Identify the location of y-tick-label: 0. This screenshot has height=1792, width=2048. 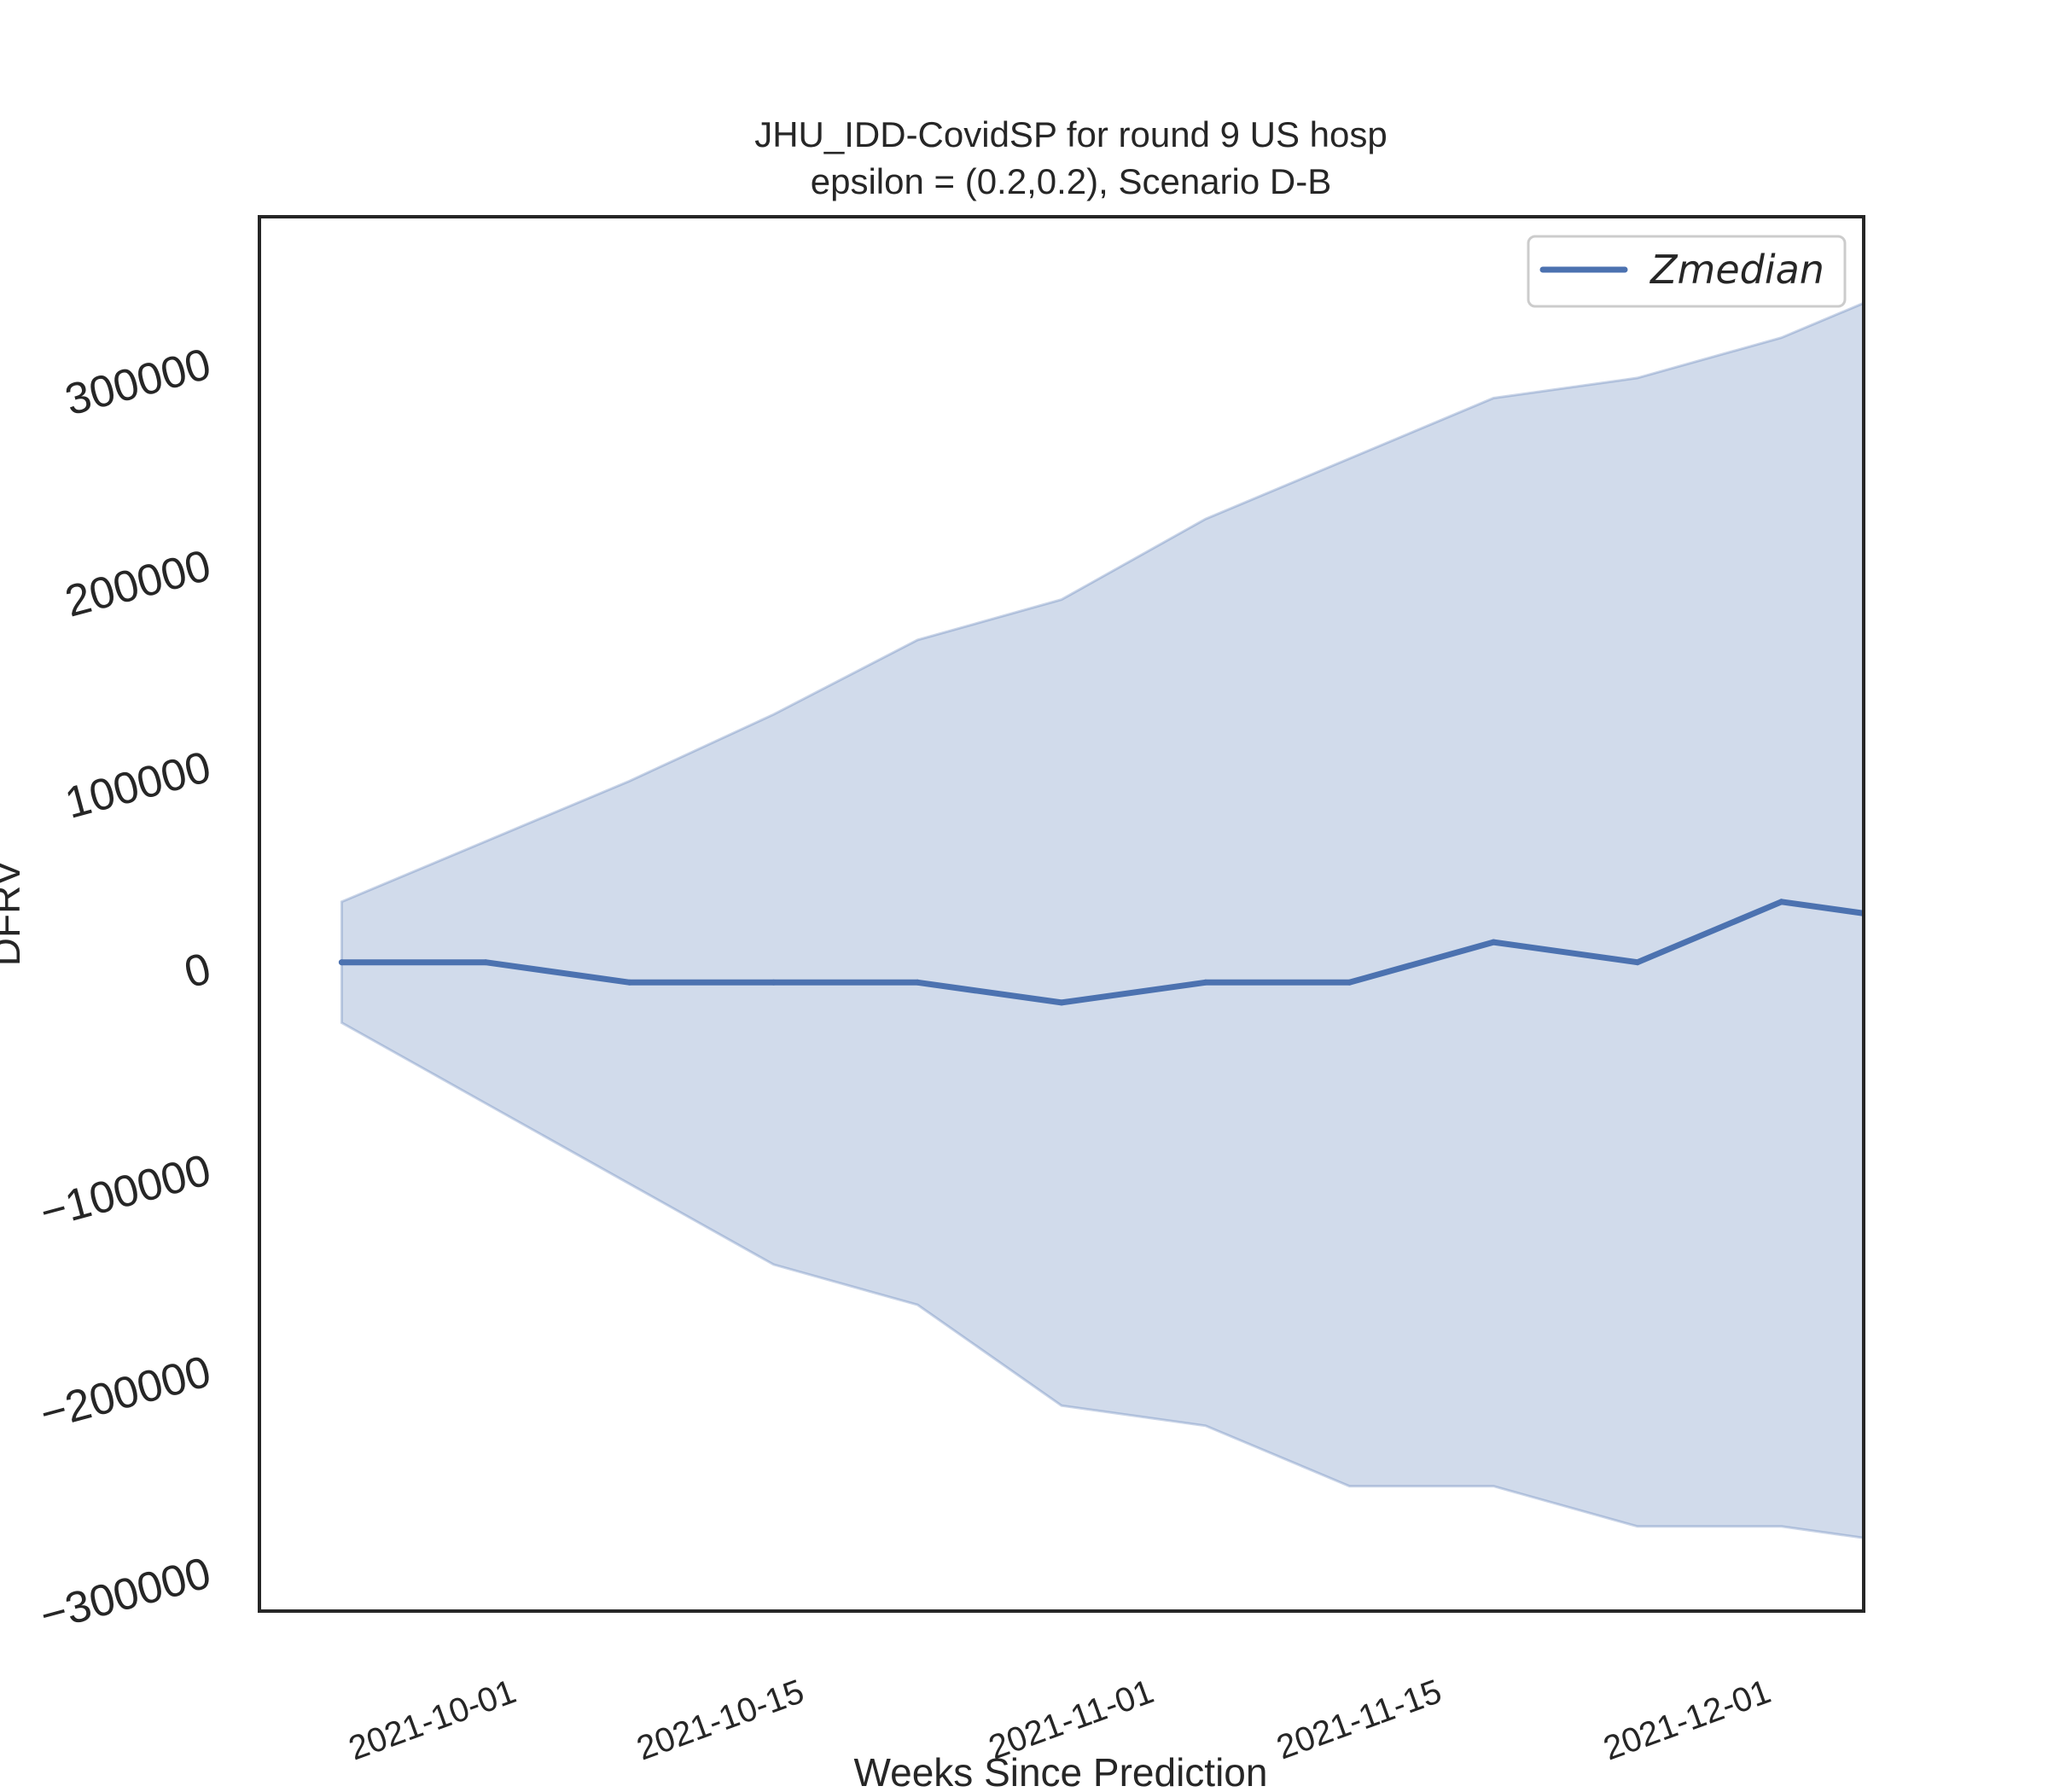
(197, 971).